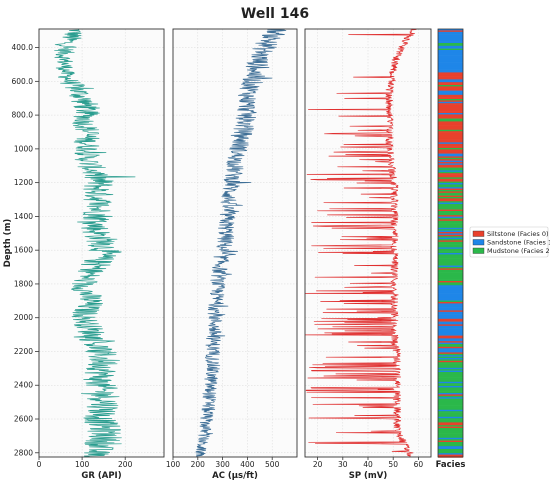  Describe the element at coordinates (39, 464) in the screenshot. I see `x-tick-label: 0` at that location.